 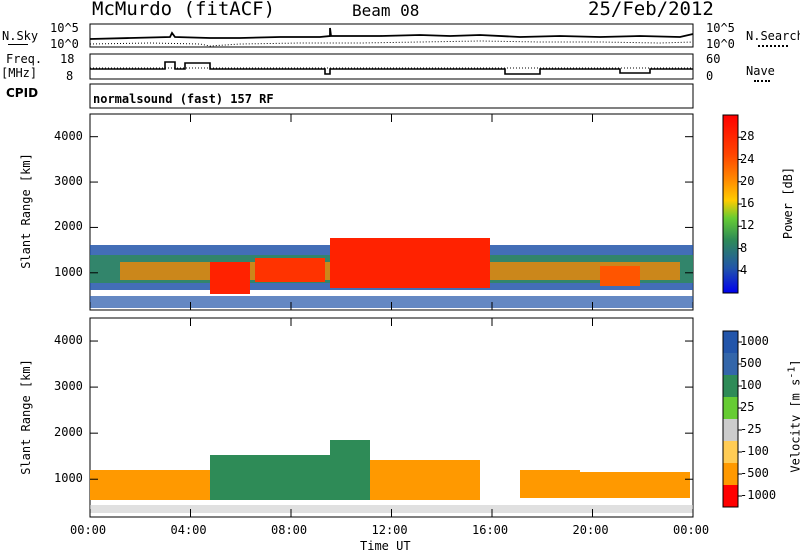 What do you see at coordinates (64, 44) in the screenshot?
I see `nsky-tick-low: 10^0` at bounding box center [64, 44].